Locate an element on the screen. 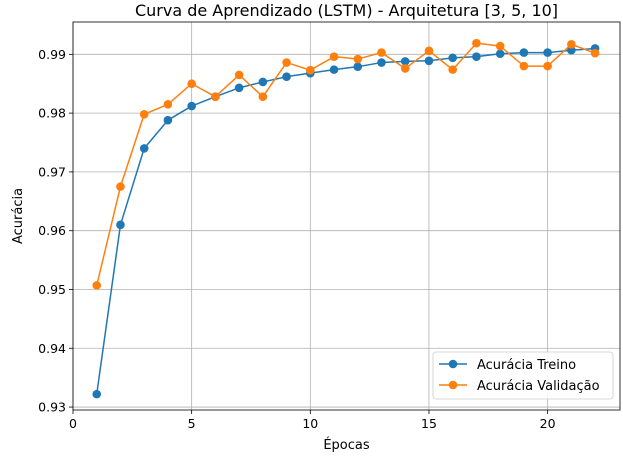  y-tick-label: 0.93 is located at coordinates (52, 407).